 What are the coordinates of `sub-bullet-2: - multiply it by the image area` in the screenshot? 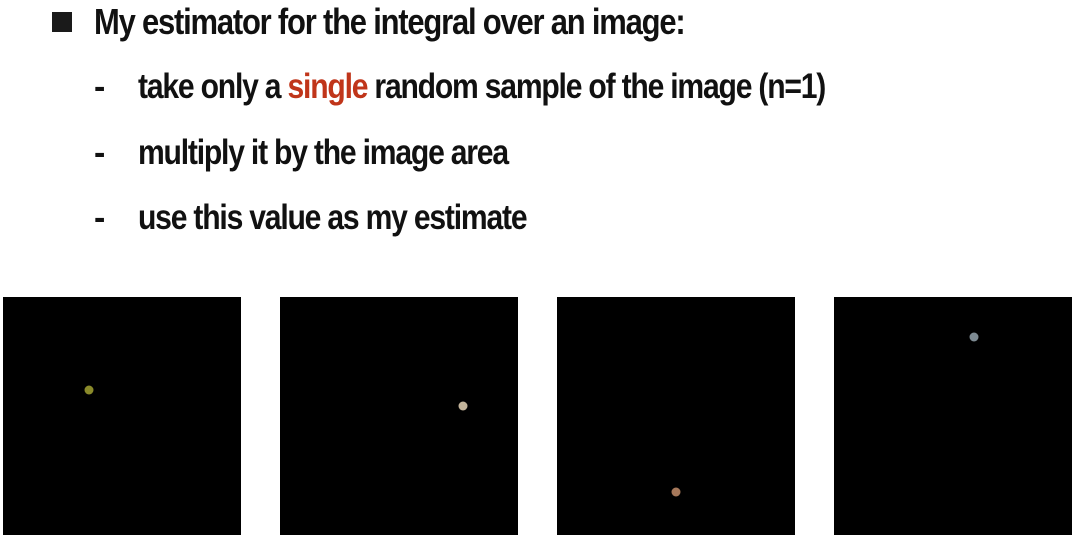 It's located at (331, 153).